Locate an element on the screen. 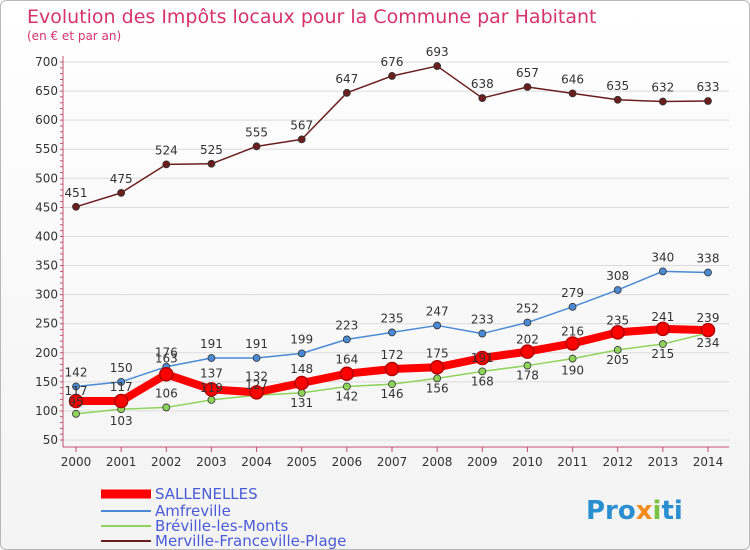 The height and width of the screenshot is (550, 750). data-label: 525 is located at coordinates (211, 150).